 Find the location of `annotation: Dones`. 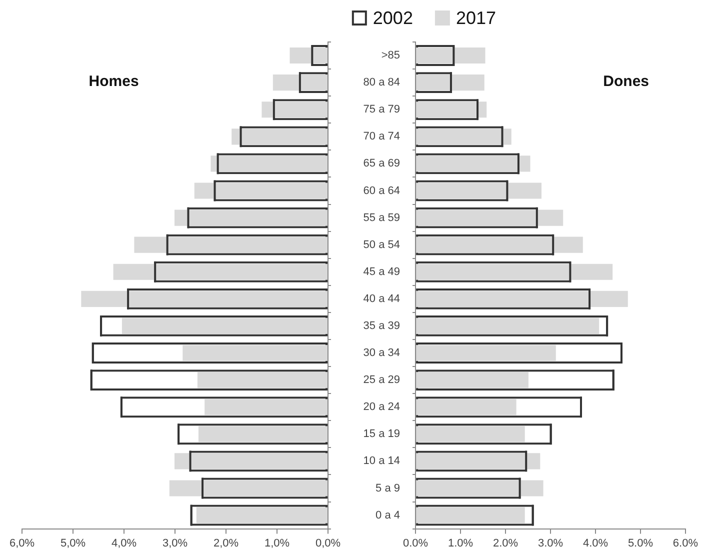

annotation: Dones is located at coordinates (626, 81).